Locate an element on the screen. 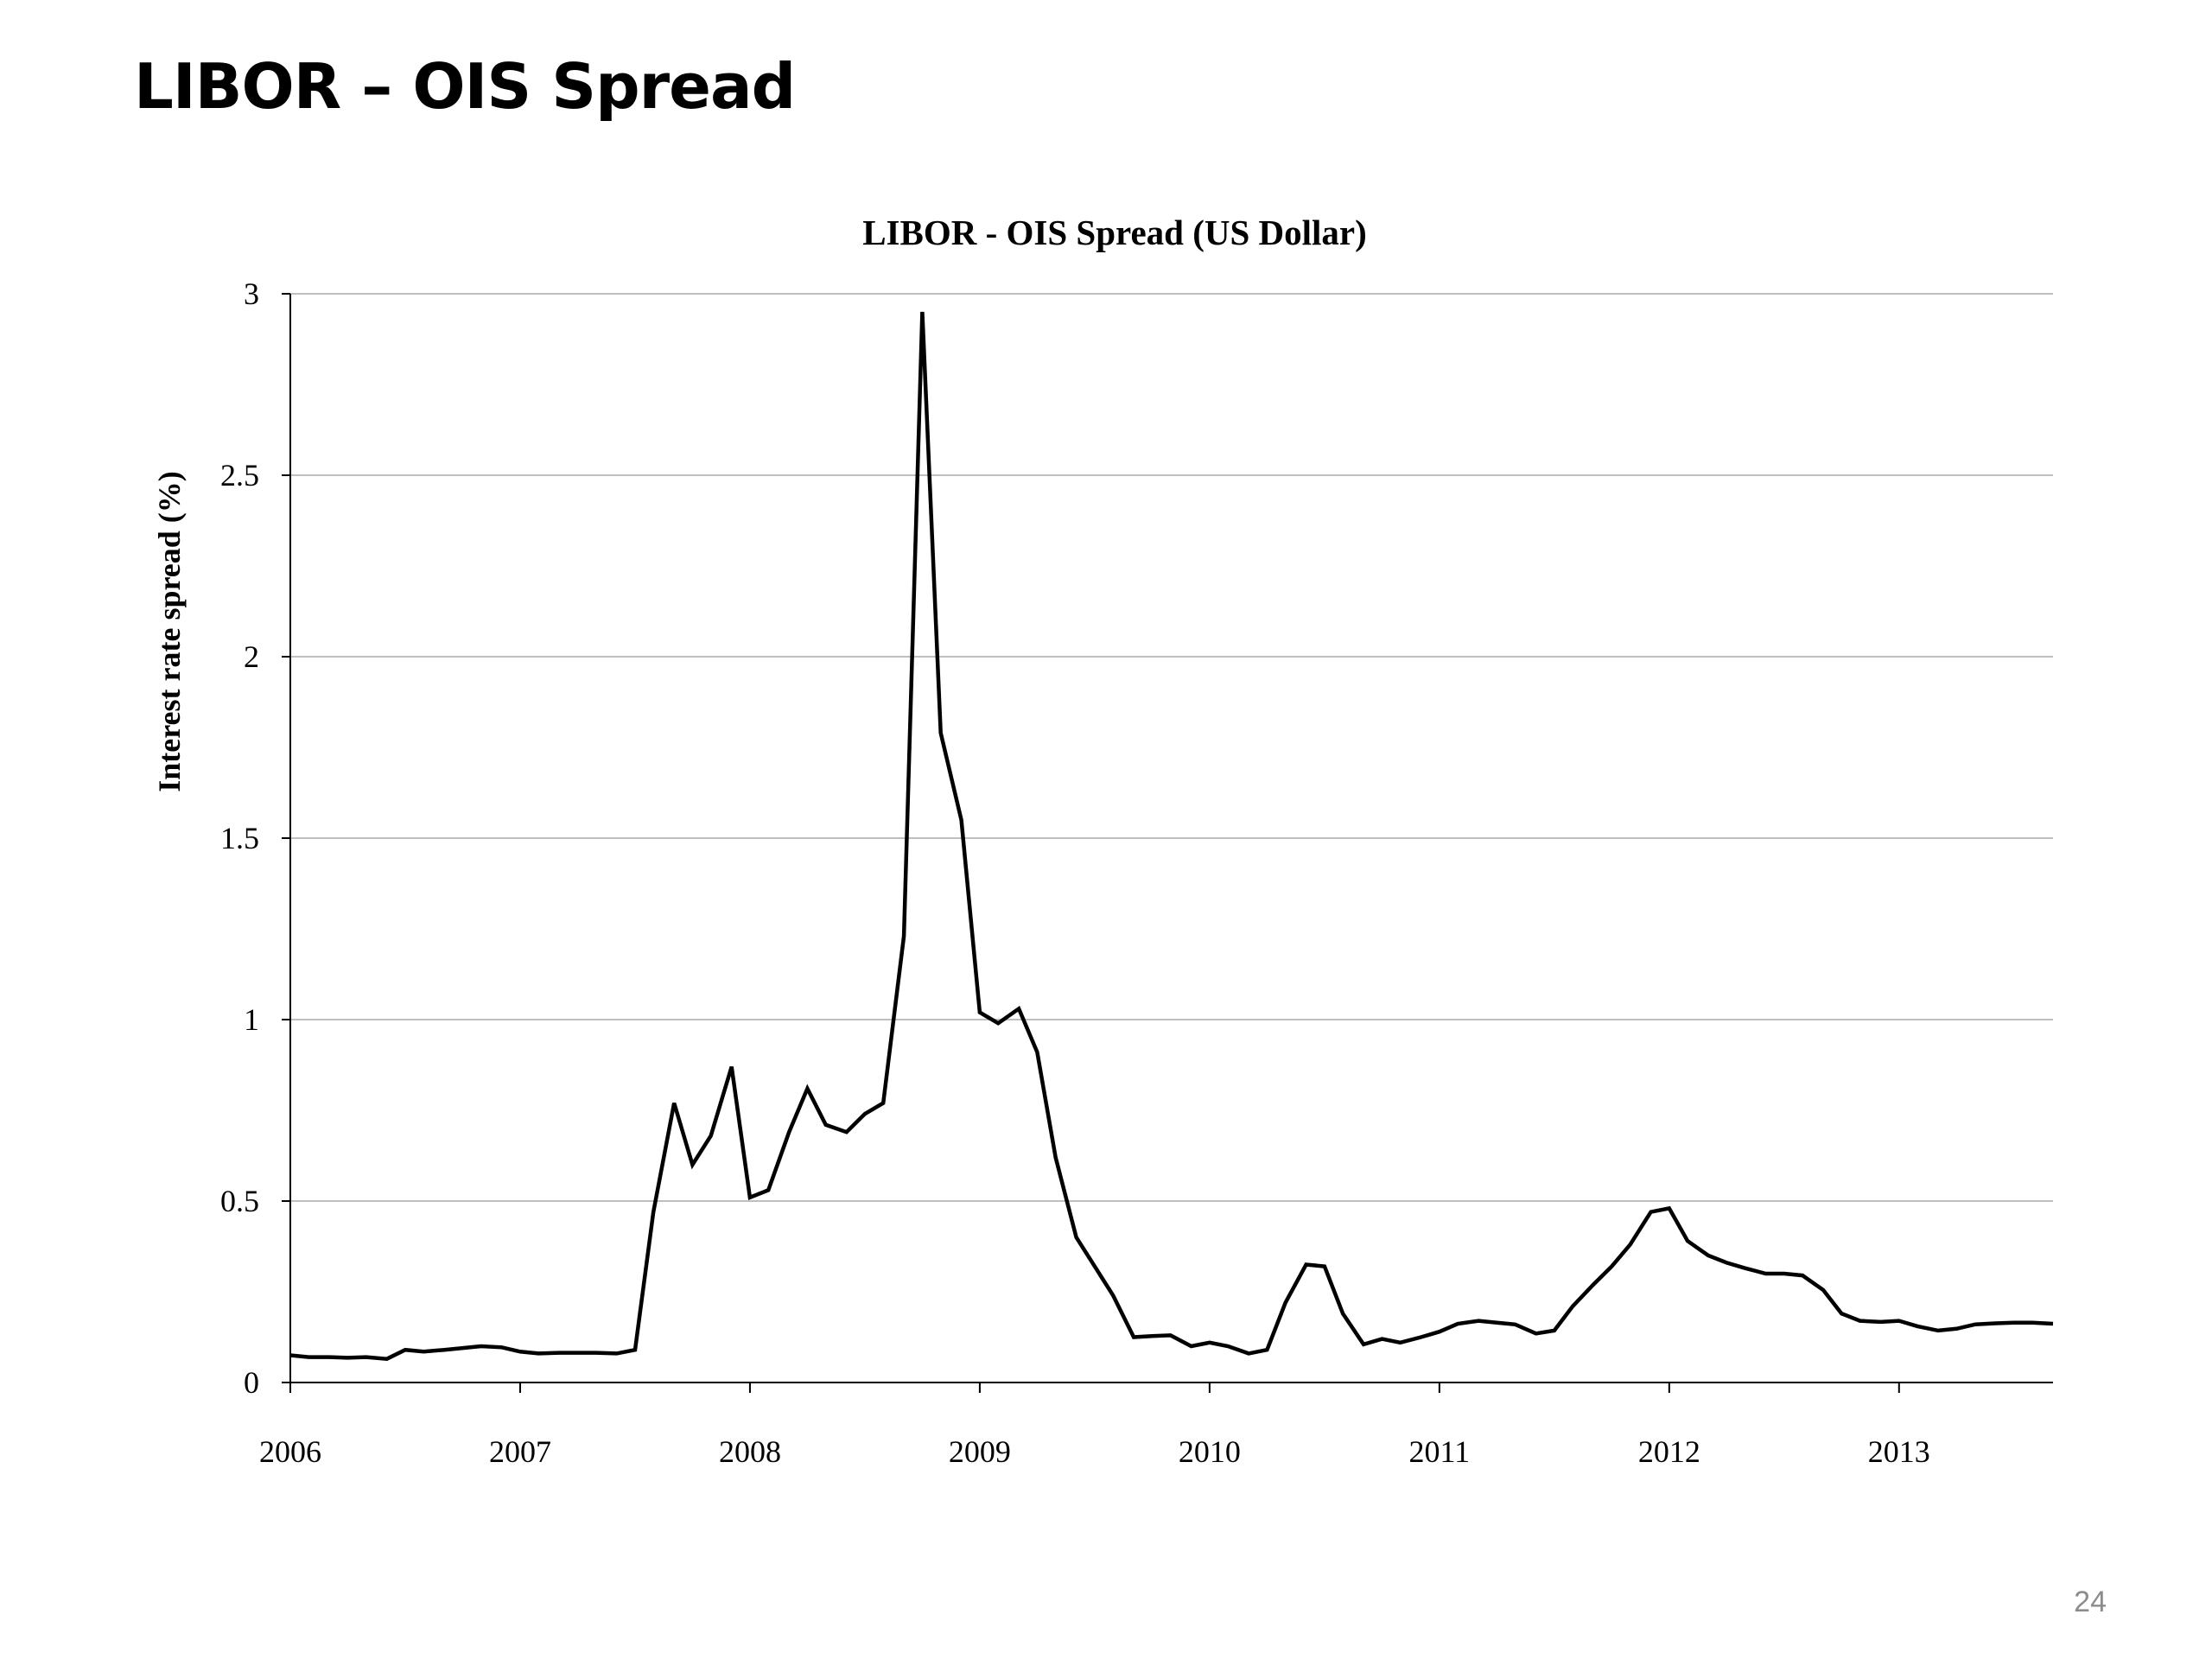 Image resolution: width=2212 pixels, height=1659 pixels. y-tick-label-5: 2.5 is located at coordinates (239, 475).